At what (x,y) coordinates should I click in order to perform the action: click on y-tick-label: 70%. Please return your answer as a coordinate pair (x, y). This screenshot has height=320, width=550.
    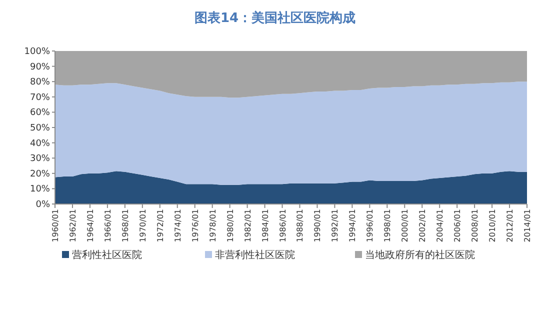
    Looking at the image, I should click on (40, 97).